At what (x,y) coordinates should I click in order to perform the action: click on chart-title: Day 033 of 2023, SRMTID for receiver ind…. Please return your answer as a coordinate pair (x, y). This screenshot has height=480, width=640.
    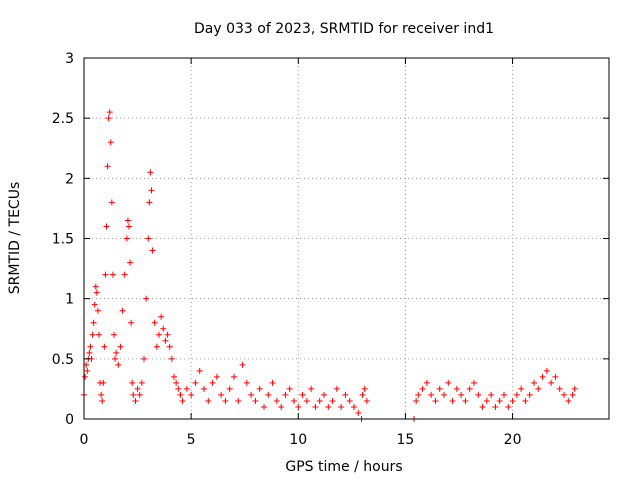
    Looking at the image, I should click on (344, 29).